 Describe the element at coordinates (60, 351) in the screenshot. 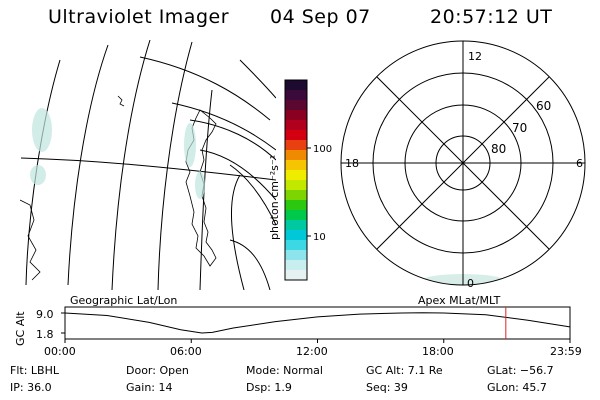

I see `xtick-00: 00:00` at that location.